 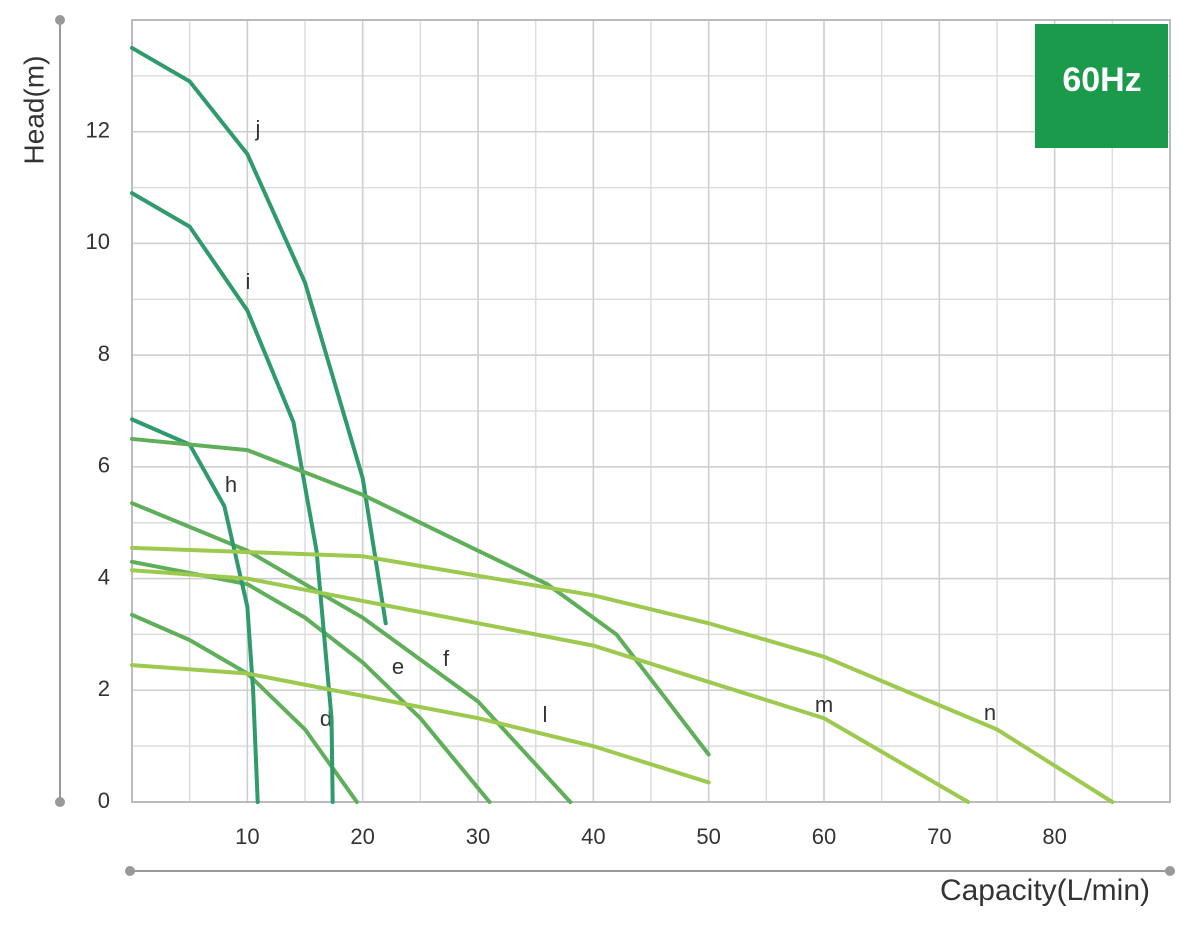 What do you see at coordinates (1045, 890) in the screenshot?
I see `x-axis-label: Capacity(L/min)` at bounding box center [1045, 890].